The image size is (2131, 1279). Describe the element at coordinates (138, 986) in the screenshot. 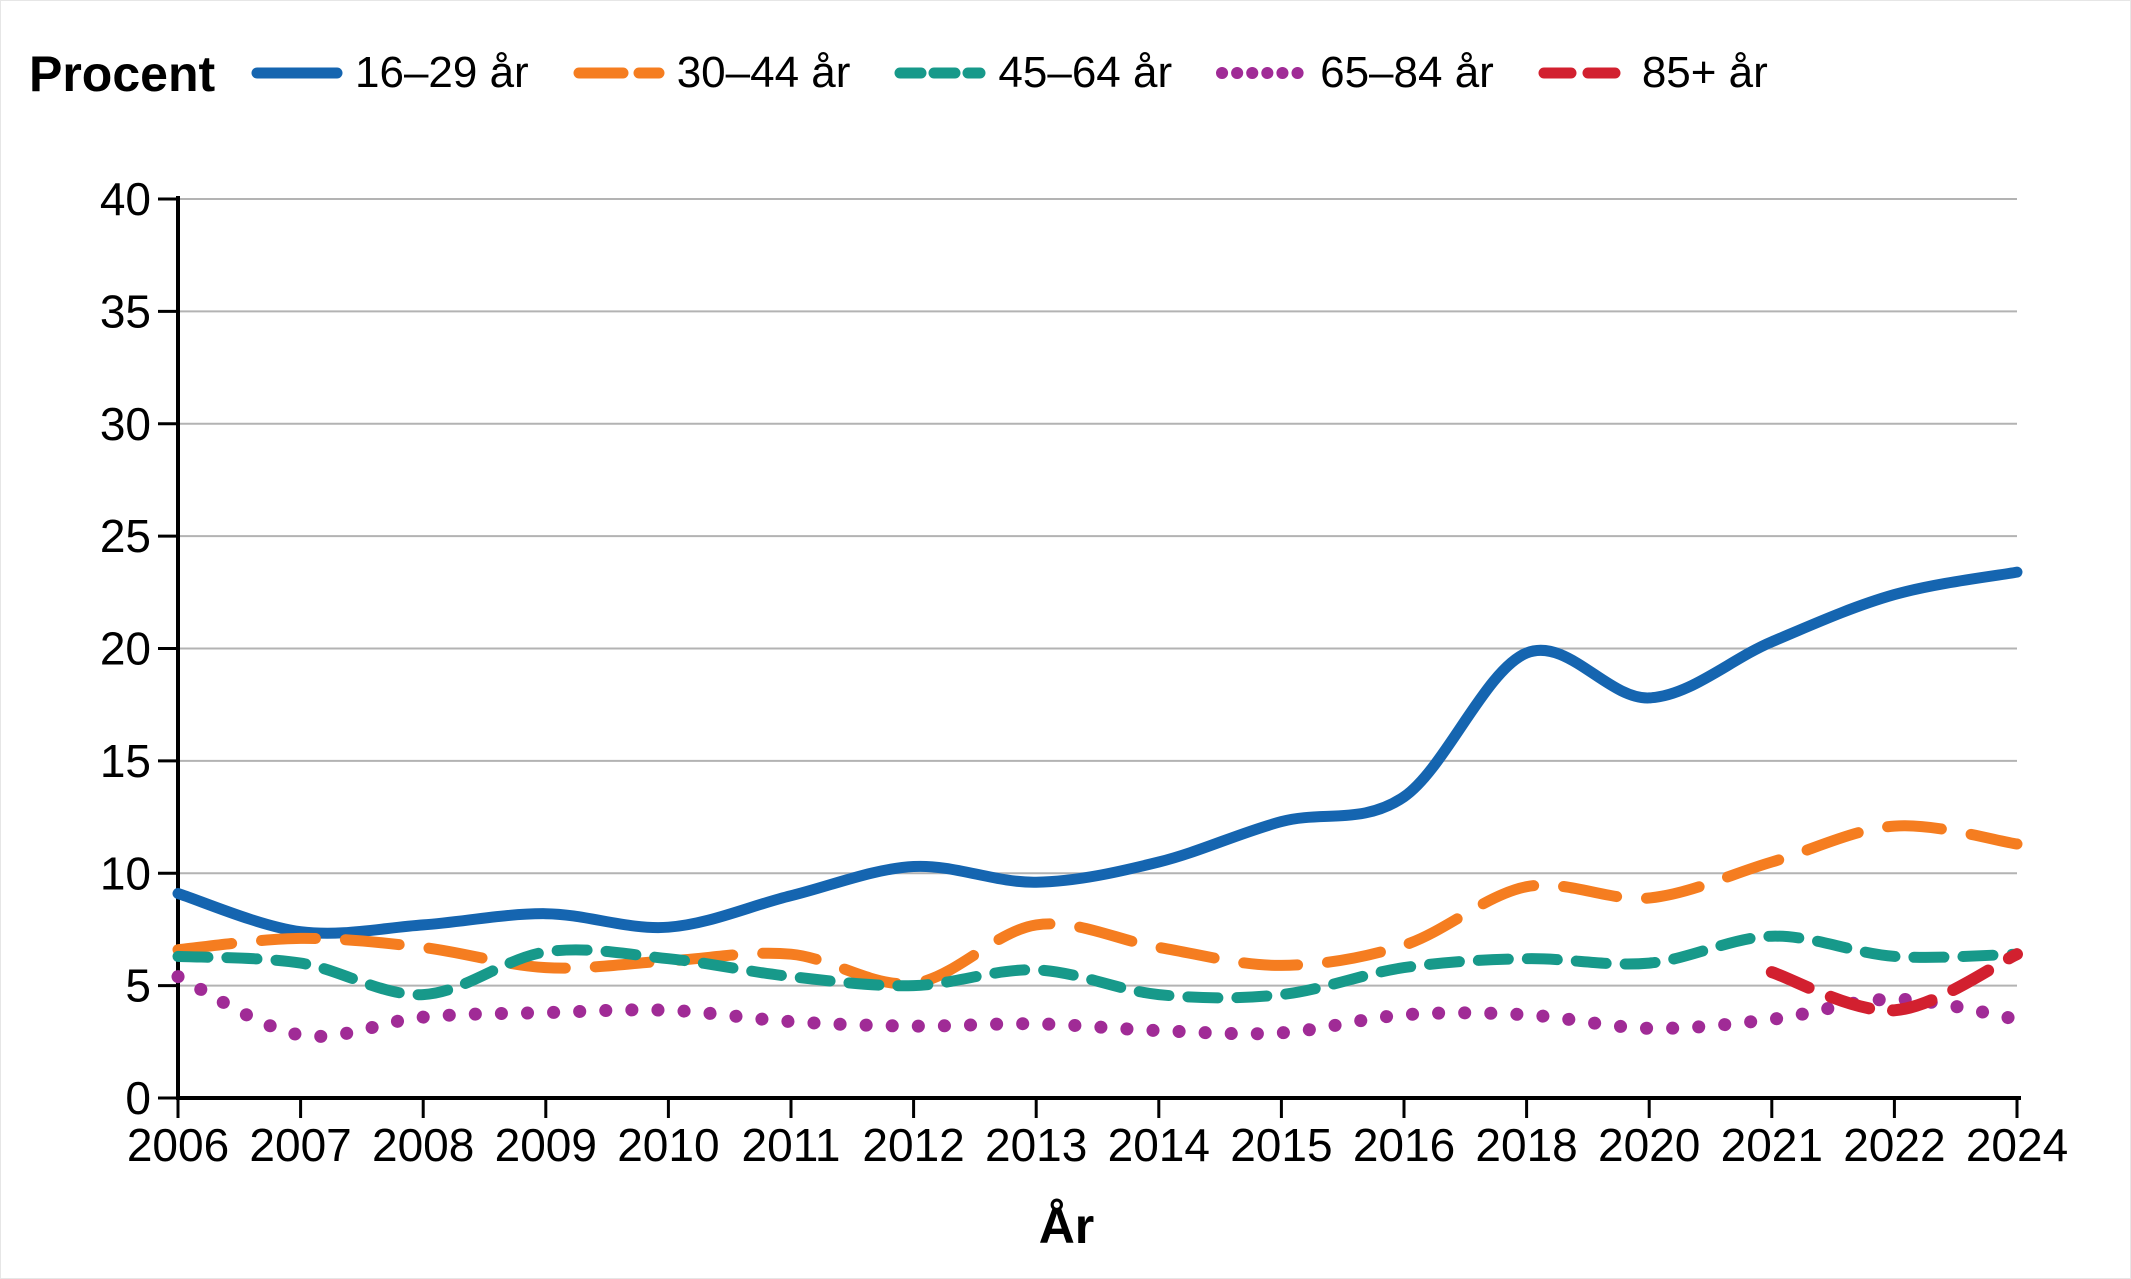

I see `y-tick-label: 5` at that location.